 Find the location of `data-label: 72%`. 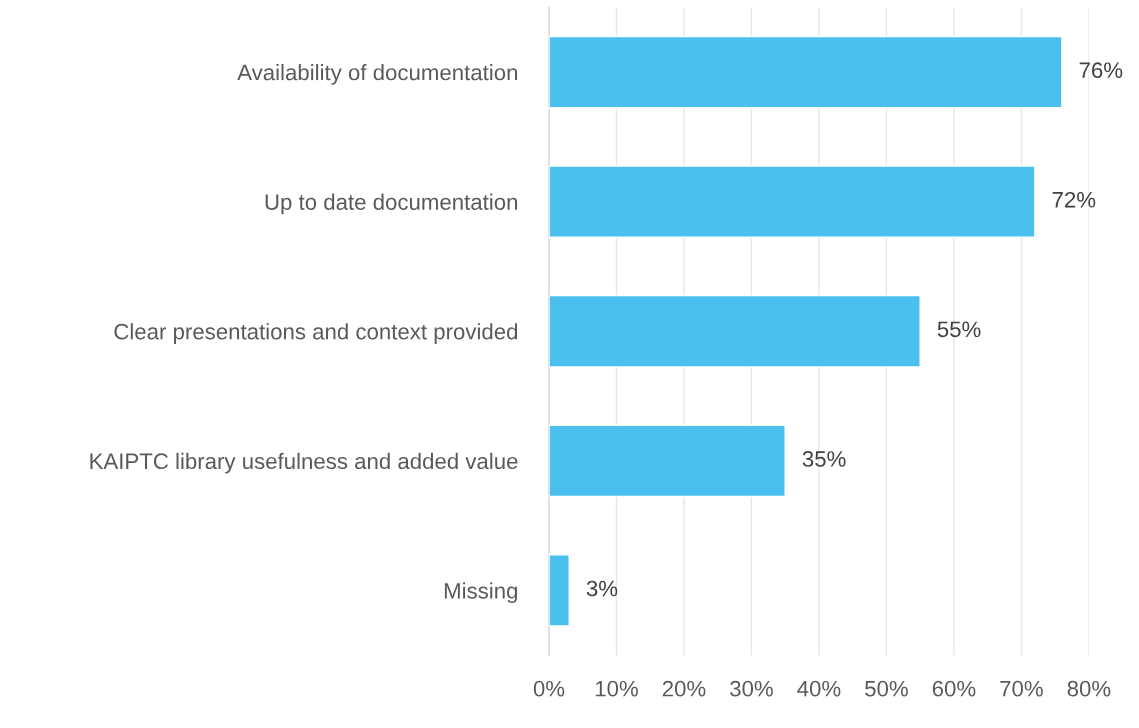

data-label: 72% is located at coordinates (1074, 199).